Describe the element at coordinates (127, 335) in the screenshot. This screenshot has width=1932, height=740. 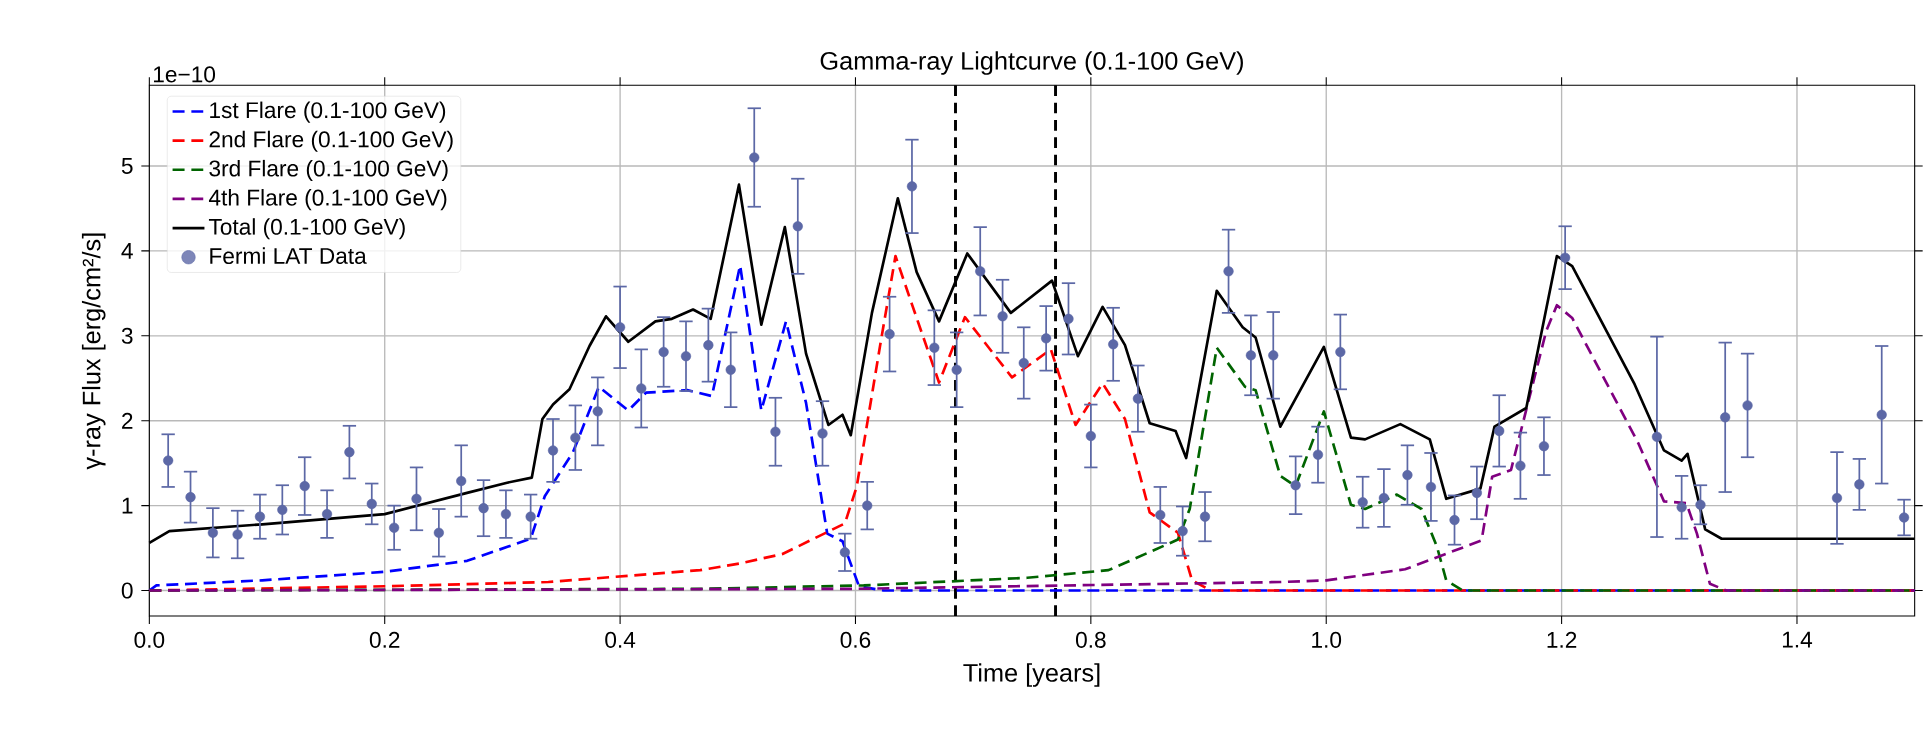
I see `y-tick-label: 3` at that location.